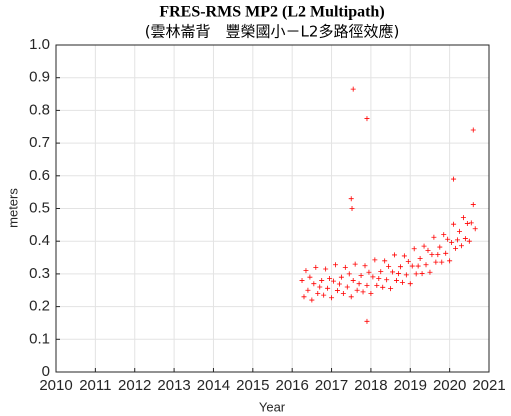 The height and width of the screenshot is (416, 511). What do you see at coordinates (331, 385) in the screenshot?
I see `x-tick-label: 2017` at bounding box center [331, 385].